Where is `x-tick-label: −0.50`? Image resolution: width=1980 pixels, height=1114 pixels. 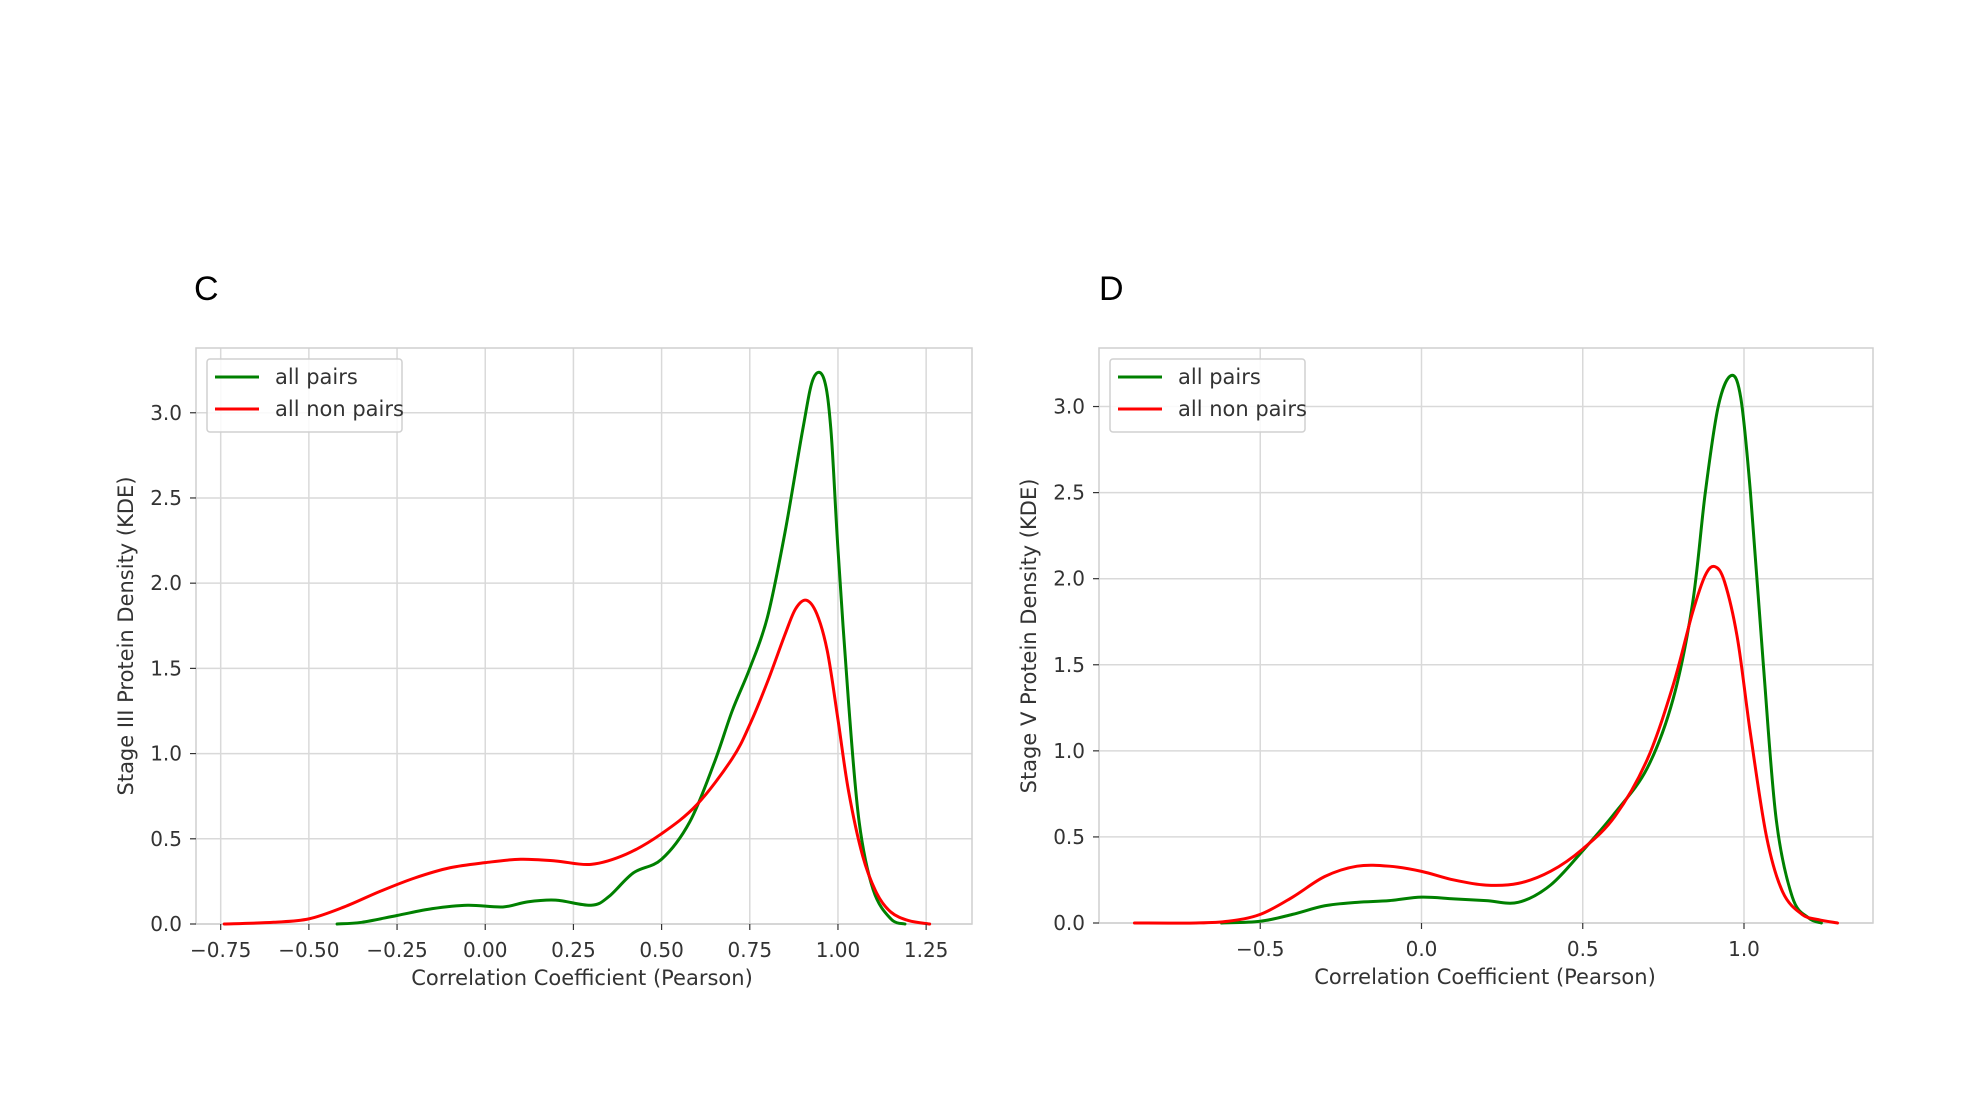 x-tick-label: −0.50 is located at coordinates (308, 950).